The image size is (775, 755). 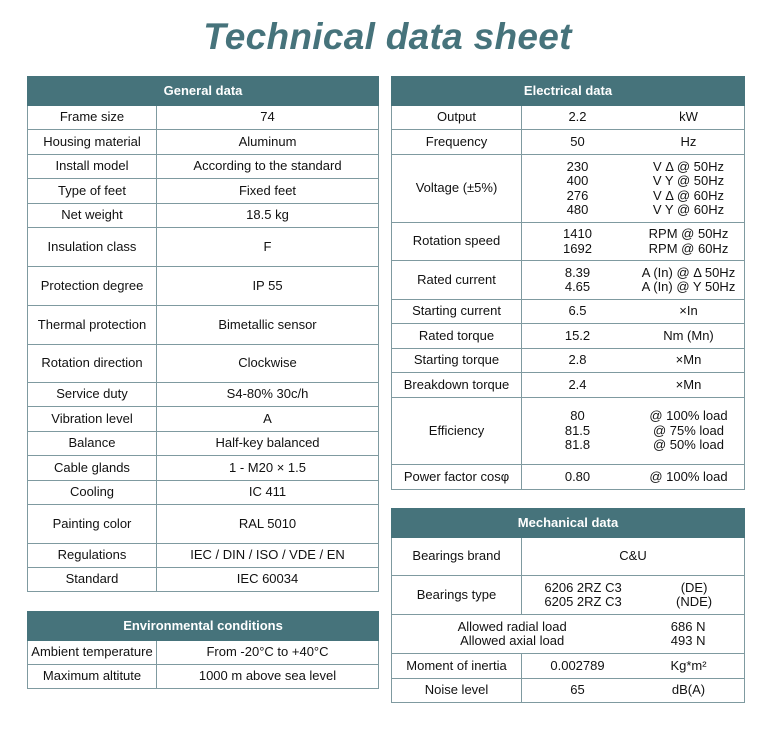 What do you see at coordinates (456, 360) in the screenshot?
I see `row-label: Starting torque` at bounding box center [456, 360].